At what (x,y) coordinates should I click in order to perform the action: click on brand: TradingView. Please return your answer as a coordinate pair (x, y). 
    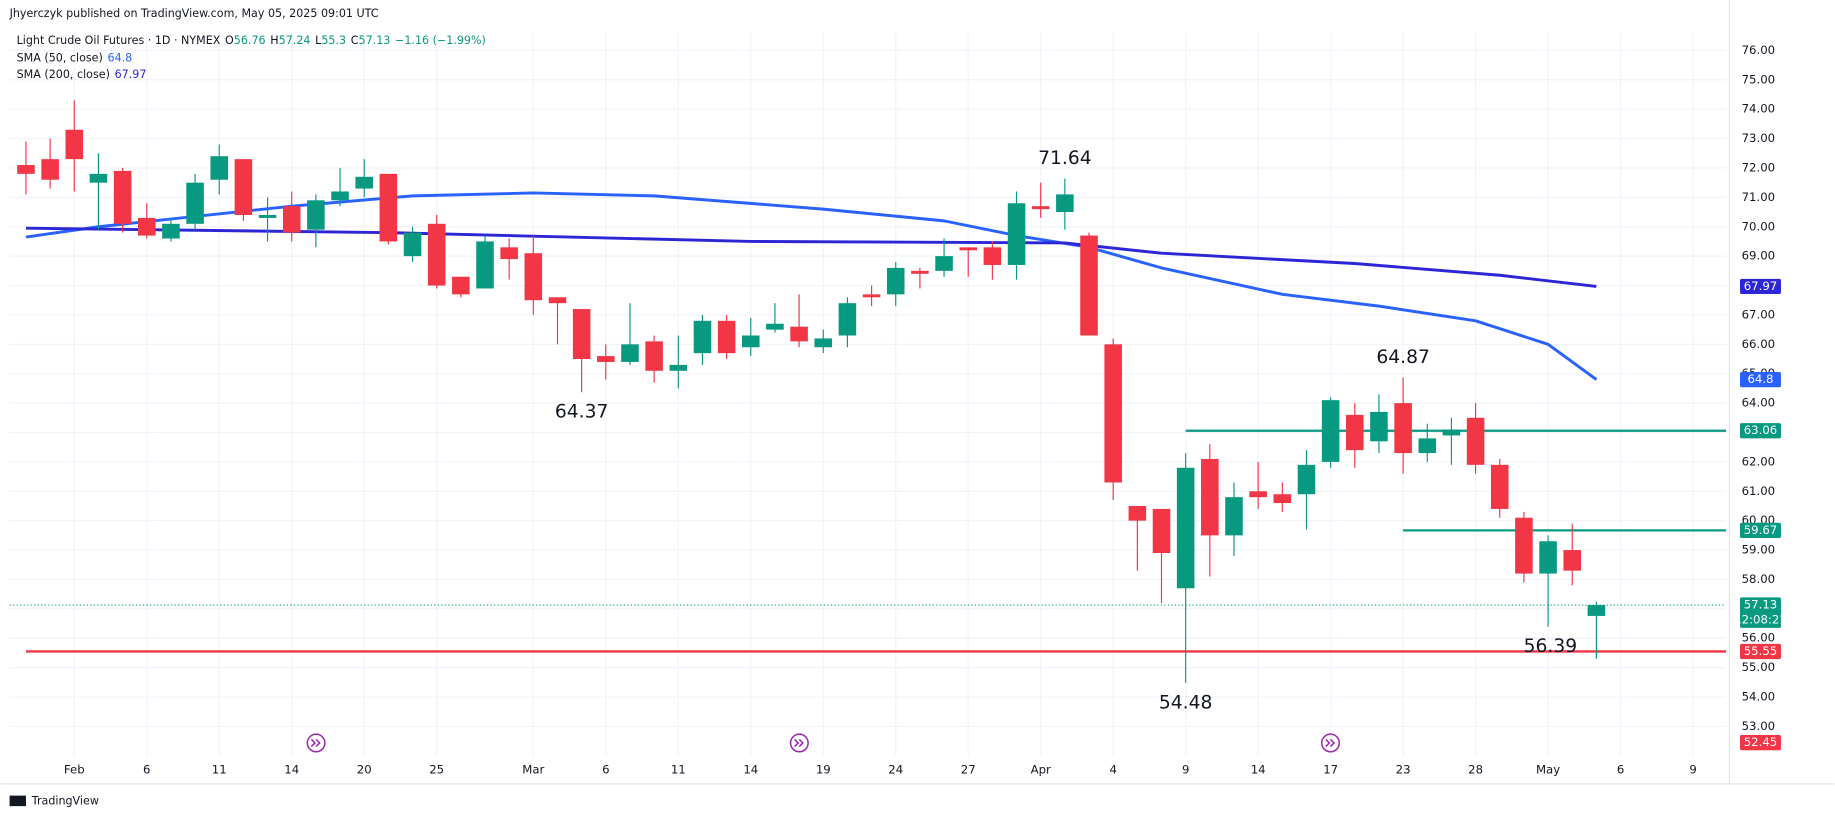
    Looking at the image, I should click on (65, 800).